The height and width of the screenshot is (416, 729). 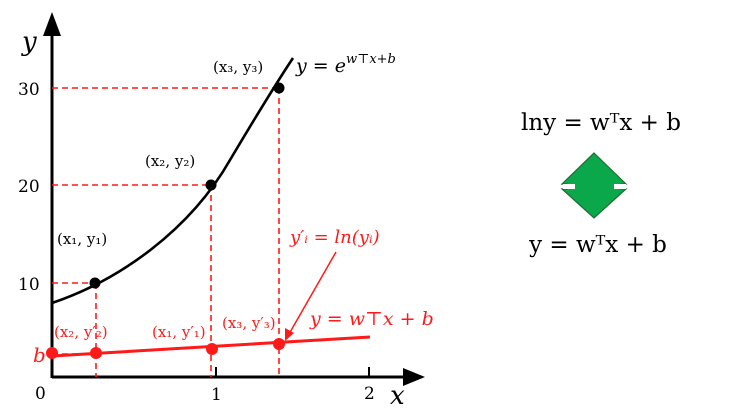 I want to click on linear-point-2-label: (x₂, y′₂), so click(x=81, y=332).